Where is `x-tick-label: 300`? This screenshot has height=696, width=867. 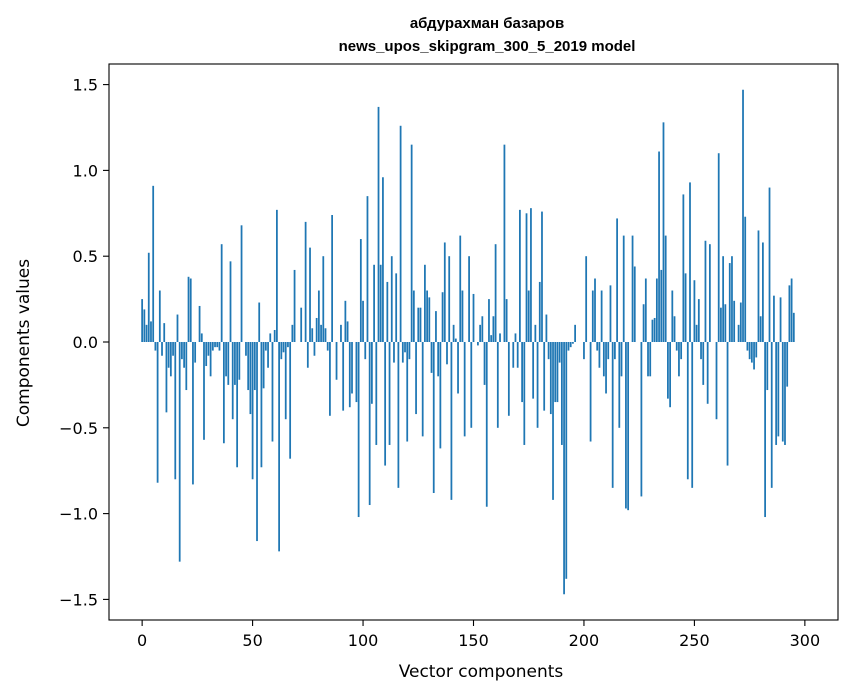
x-tick-label: 300 is located at coordinates (805, 640).